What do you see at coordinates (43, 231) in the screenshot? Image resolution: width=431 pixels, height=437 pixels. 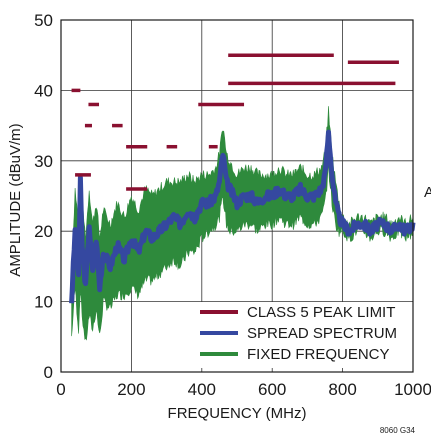 I see `y-tick-label: 20` at bounding box center [43, 231].